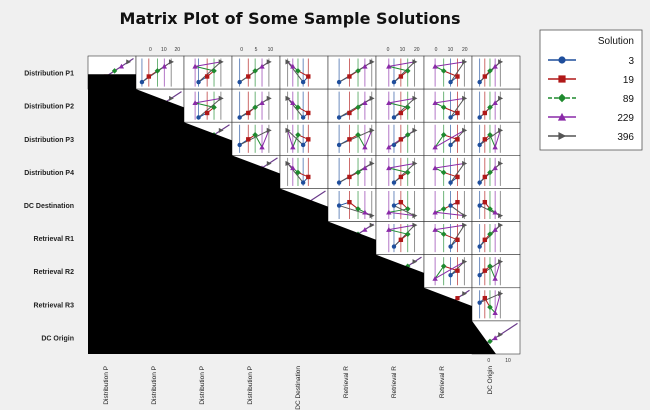  I want to click on column-label: Retrieval R, so click(346, 382).